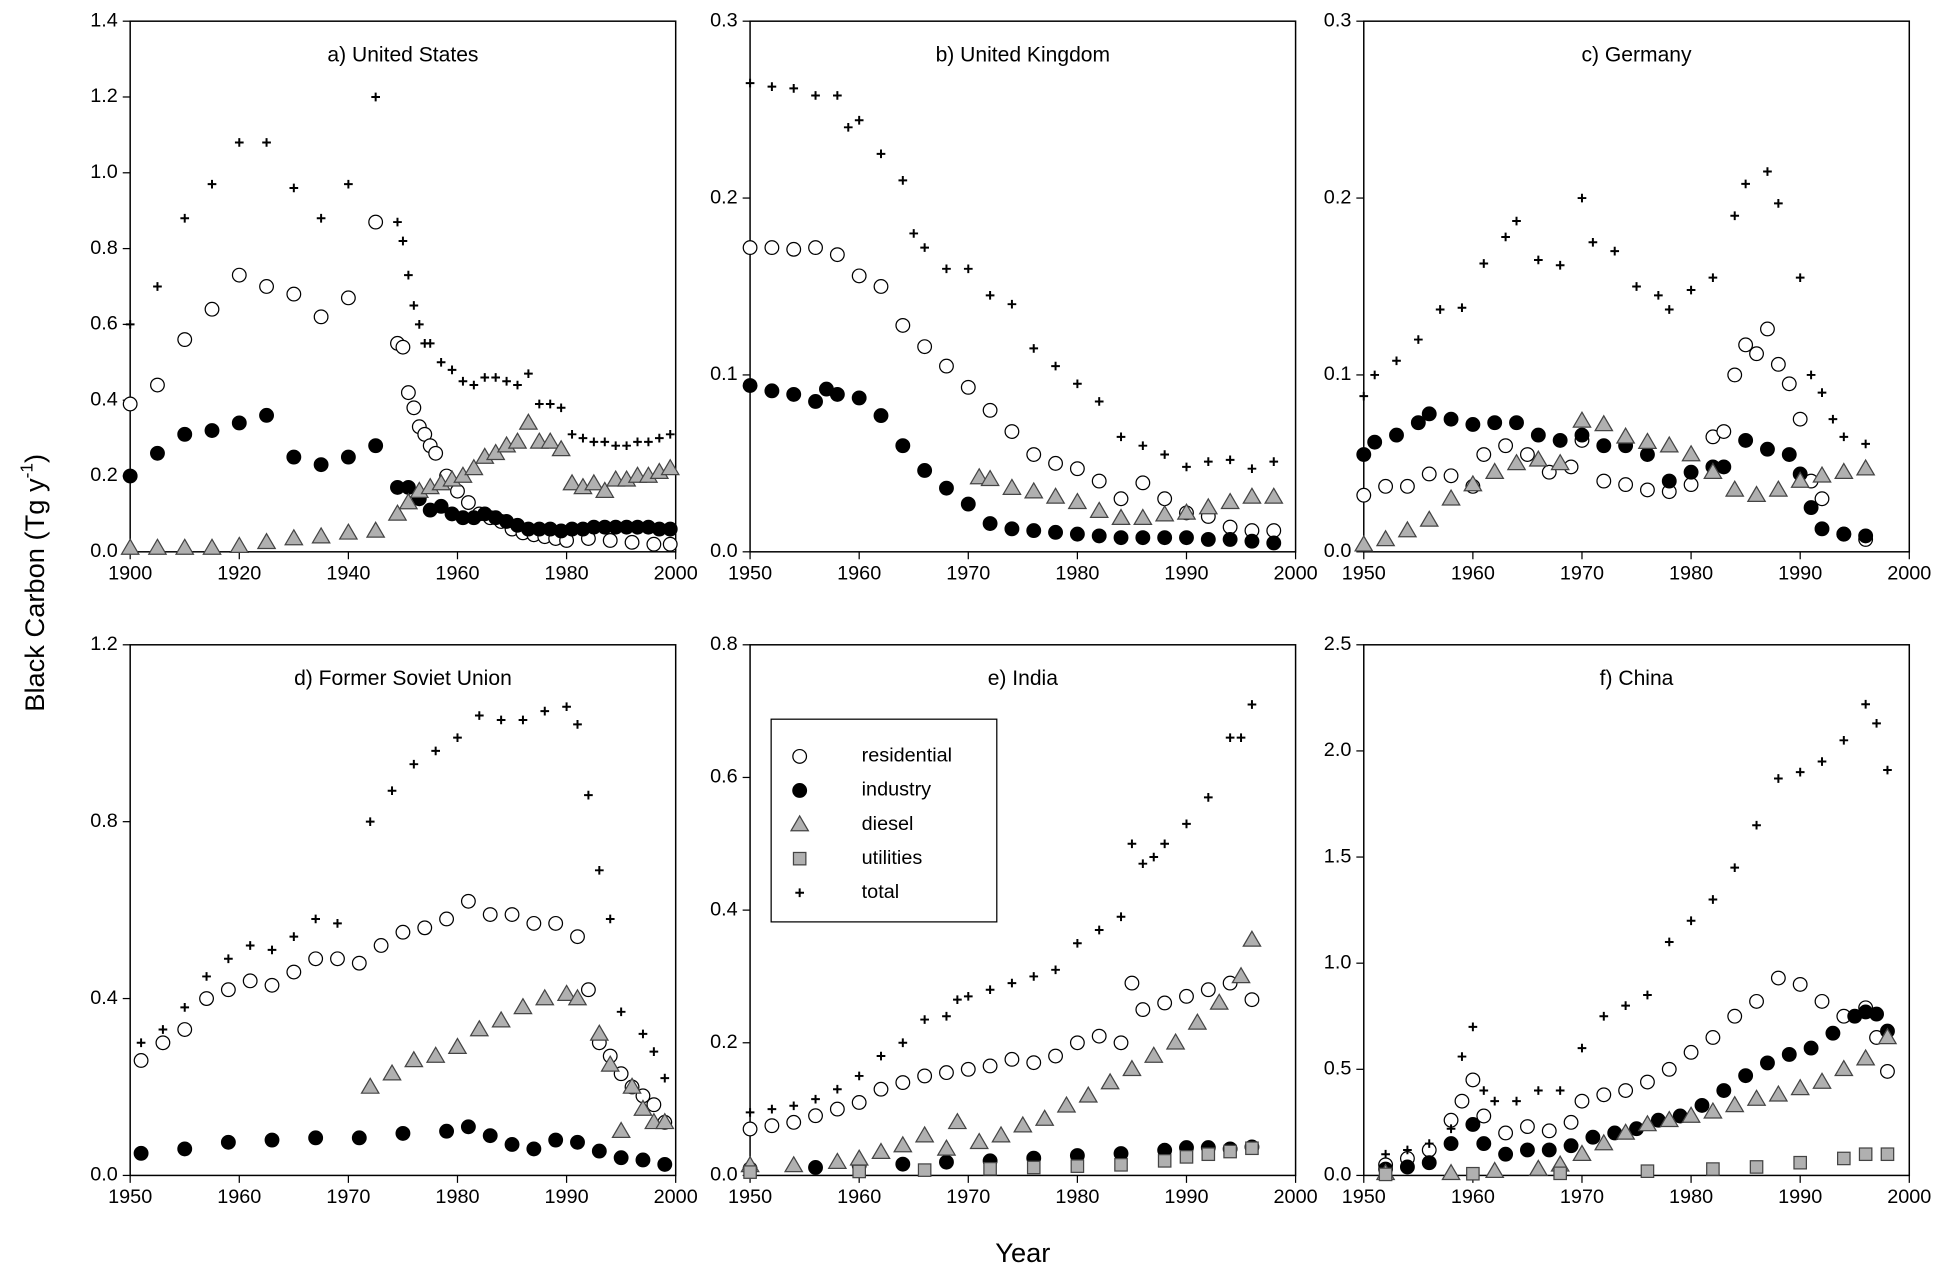  Describe the element at coordinates (1909, 1197) in the screenshot. I see `x-tick-label: 2000` at that location.